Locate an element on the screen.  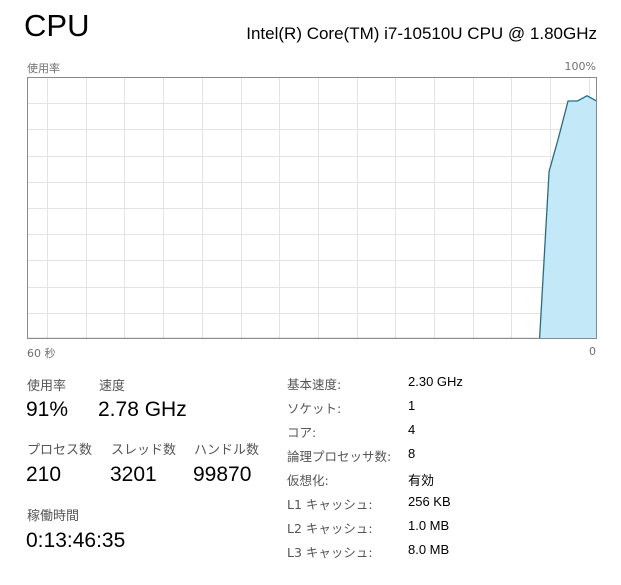
spec-value: 8 is located at coordinates (412, 453).